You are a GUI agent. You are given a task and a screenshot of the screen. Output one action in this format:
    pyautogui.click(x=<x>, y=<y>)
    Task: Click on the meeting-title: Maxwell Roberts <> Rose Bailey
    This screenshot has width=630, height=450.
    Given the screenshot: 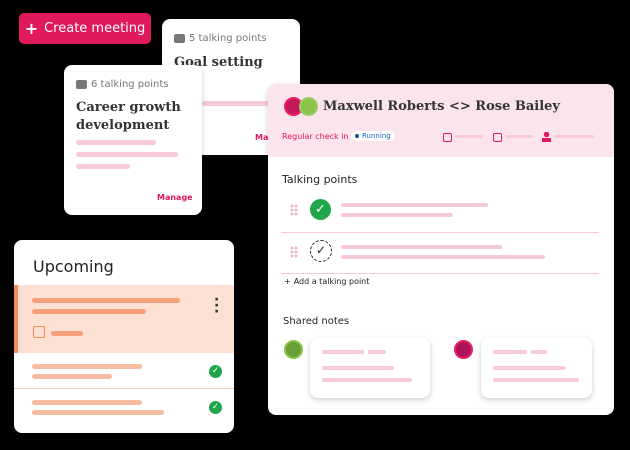 What is the action you would take?
    pyautogui.click(x=441, y=106)
    